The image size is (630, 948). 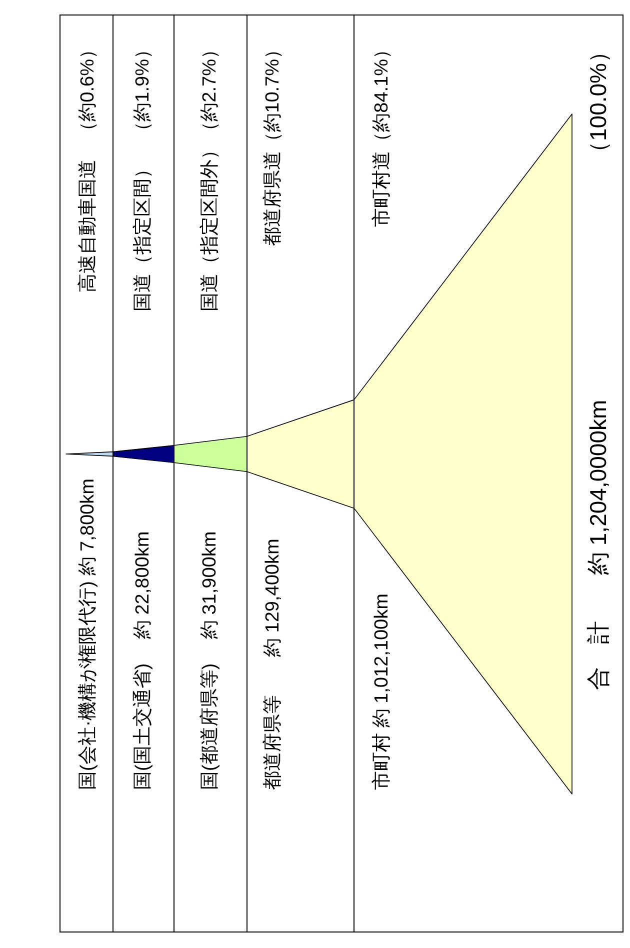 What do you see at coordinates (273, 143) in the screenshot?
I see `category-label: 都道府県道（約10.7%）` at bounding box center [273, 143].